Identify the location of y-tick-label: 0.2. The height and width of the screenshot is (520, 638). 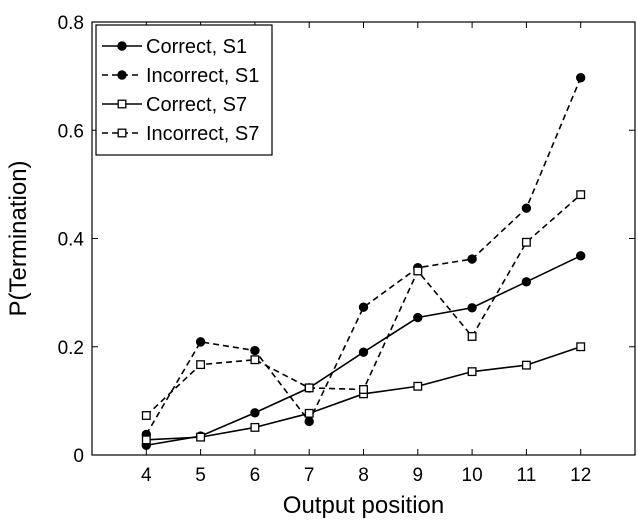
(71, 348).